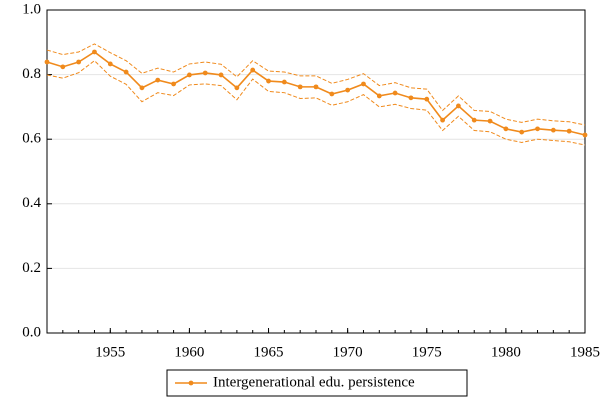 The height and width of the screenshot is (413, 605). I want to click on x-tick-label: 1970, so click(348, 352).